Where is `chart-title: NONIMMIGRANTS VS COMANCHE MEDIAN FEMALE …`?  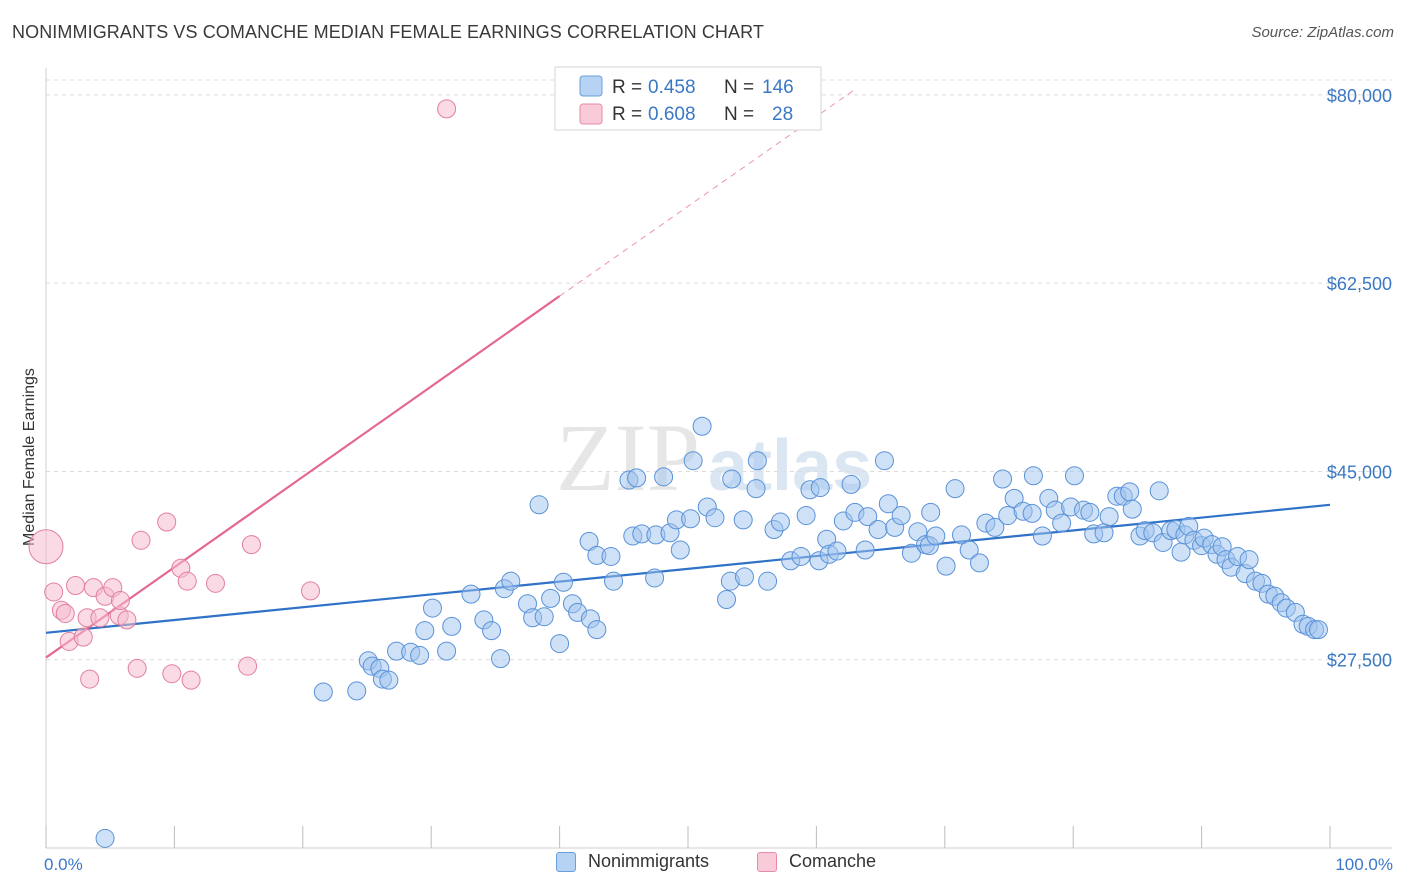 chart-title: NONIMMIGRANTS VS COMANCHE MEDIAN FEMALE … is located at coordinates (388, 32).